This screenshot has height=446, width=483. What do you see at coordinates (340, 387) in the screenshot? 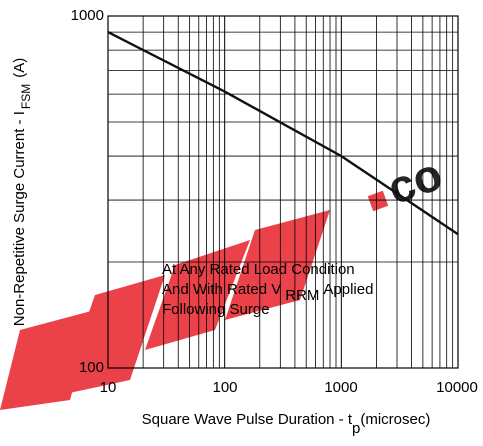
I see `x-tick-label-1000: 1000` at bounding box center [340, 387].